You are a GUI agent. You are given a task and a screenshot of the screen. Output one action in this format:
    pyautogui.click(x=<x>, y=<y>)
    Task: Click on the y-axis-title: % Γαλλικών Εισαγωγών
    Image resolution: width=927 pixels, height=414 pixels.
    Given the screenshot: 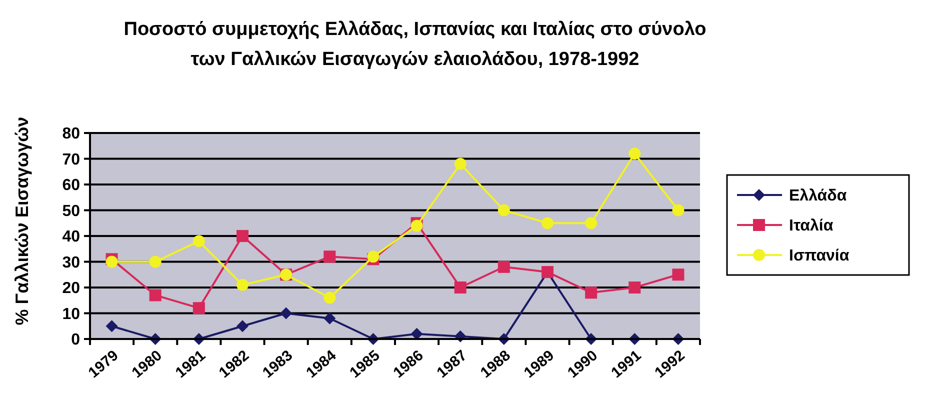 What is the action you would take?
    pyautogui.click(x=22, y=221)
    